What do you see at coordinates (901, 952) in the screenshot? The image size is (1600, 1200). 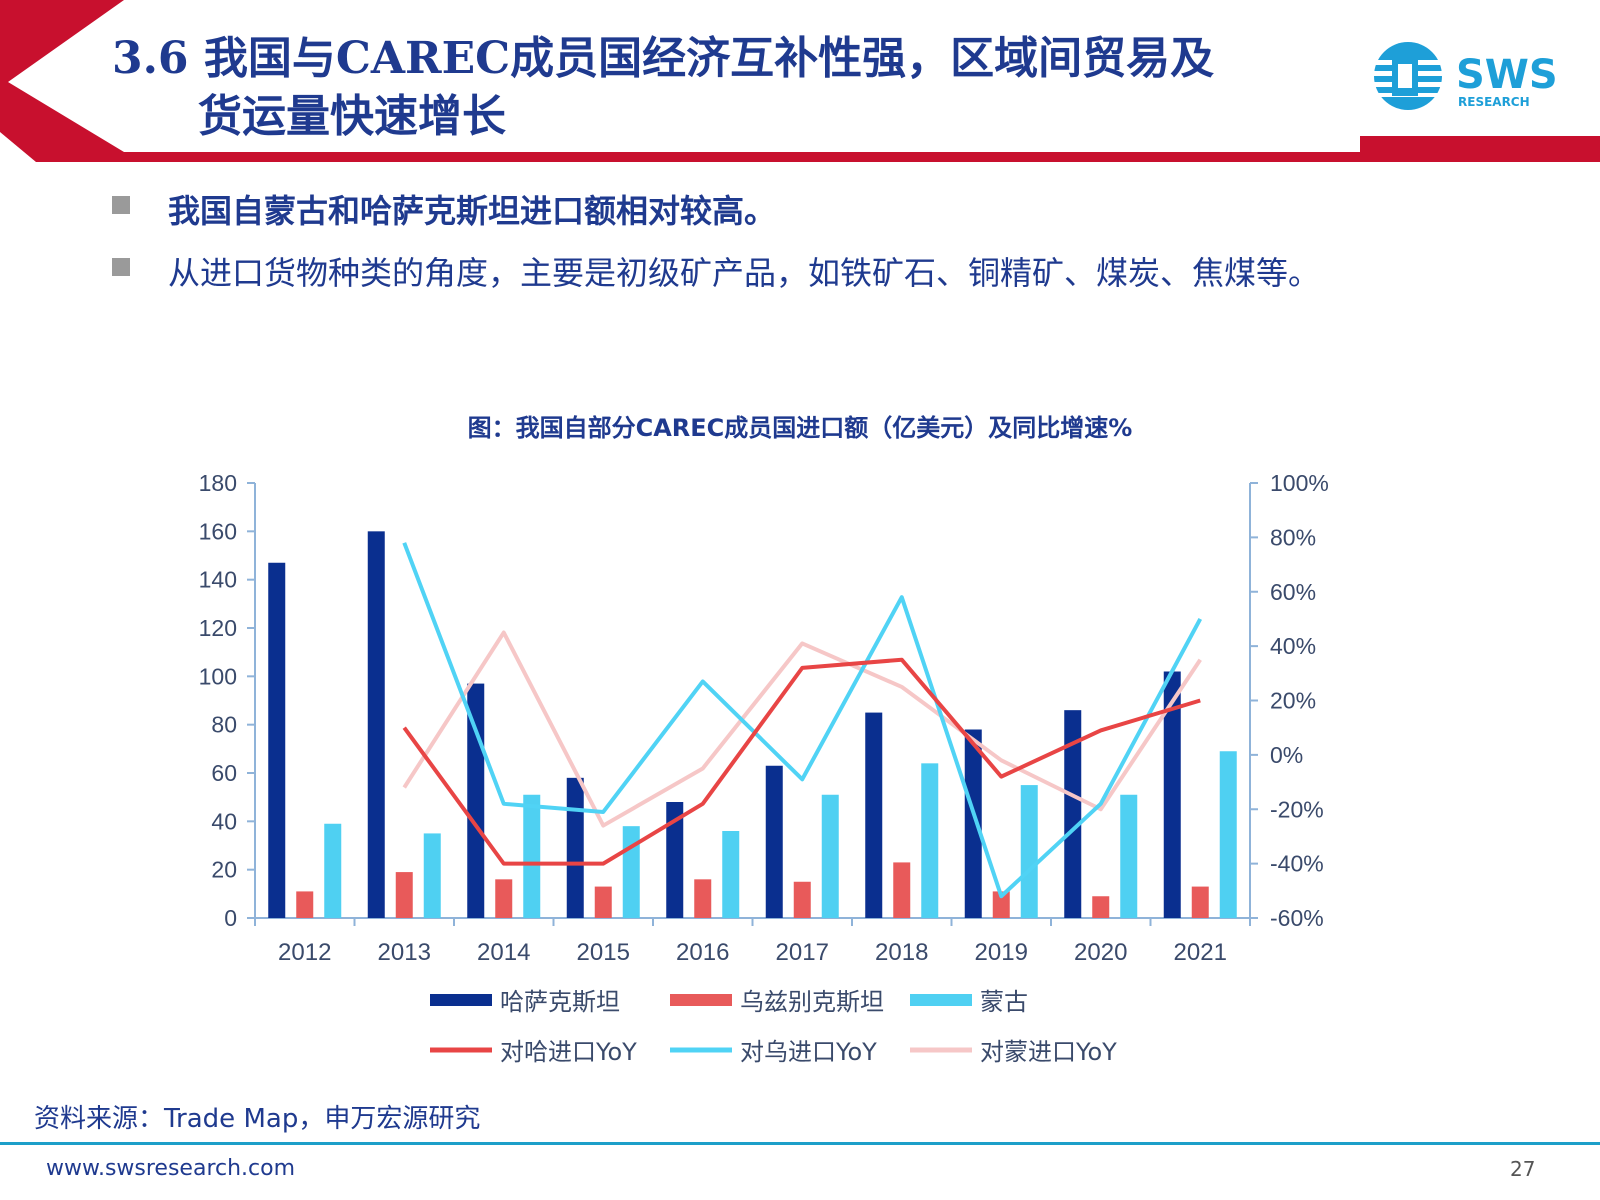 I see `x-axis-tick-label: 2018` at bounding box center [901, 952].